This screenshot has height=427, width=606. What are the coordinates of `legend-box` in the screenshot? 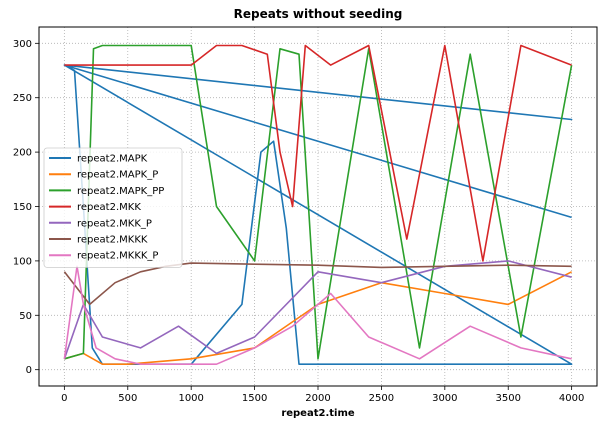 It's located at (113, 207).